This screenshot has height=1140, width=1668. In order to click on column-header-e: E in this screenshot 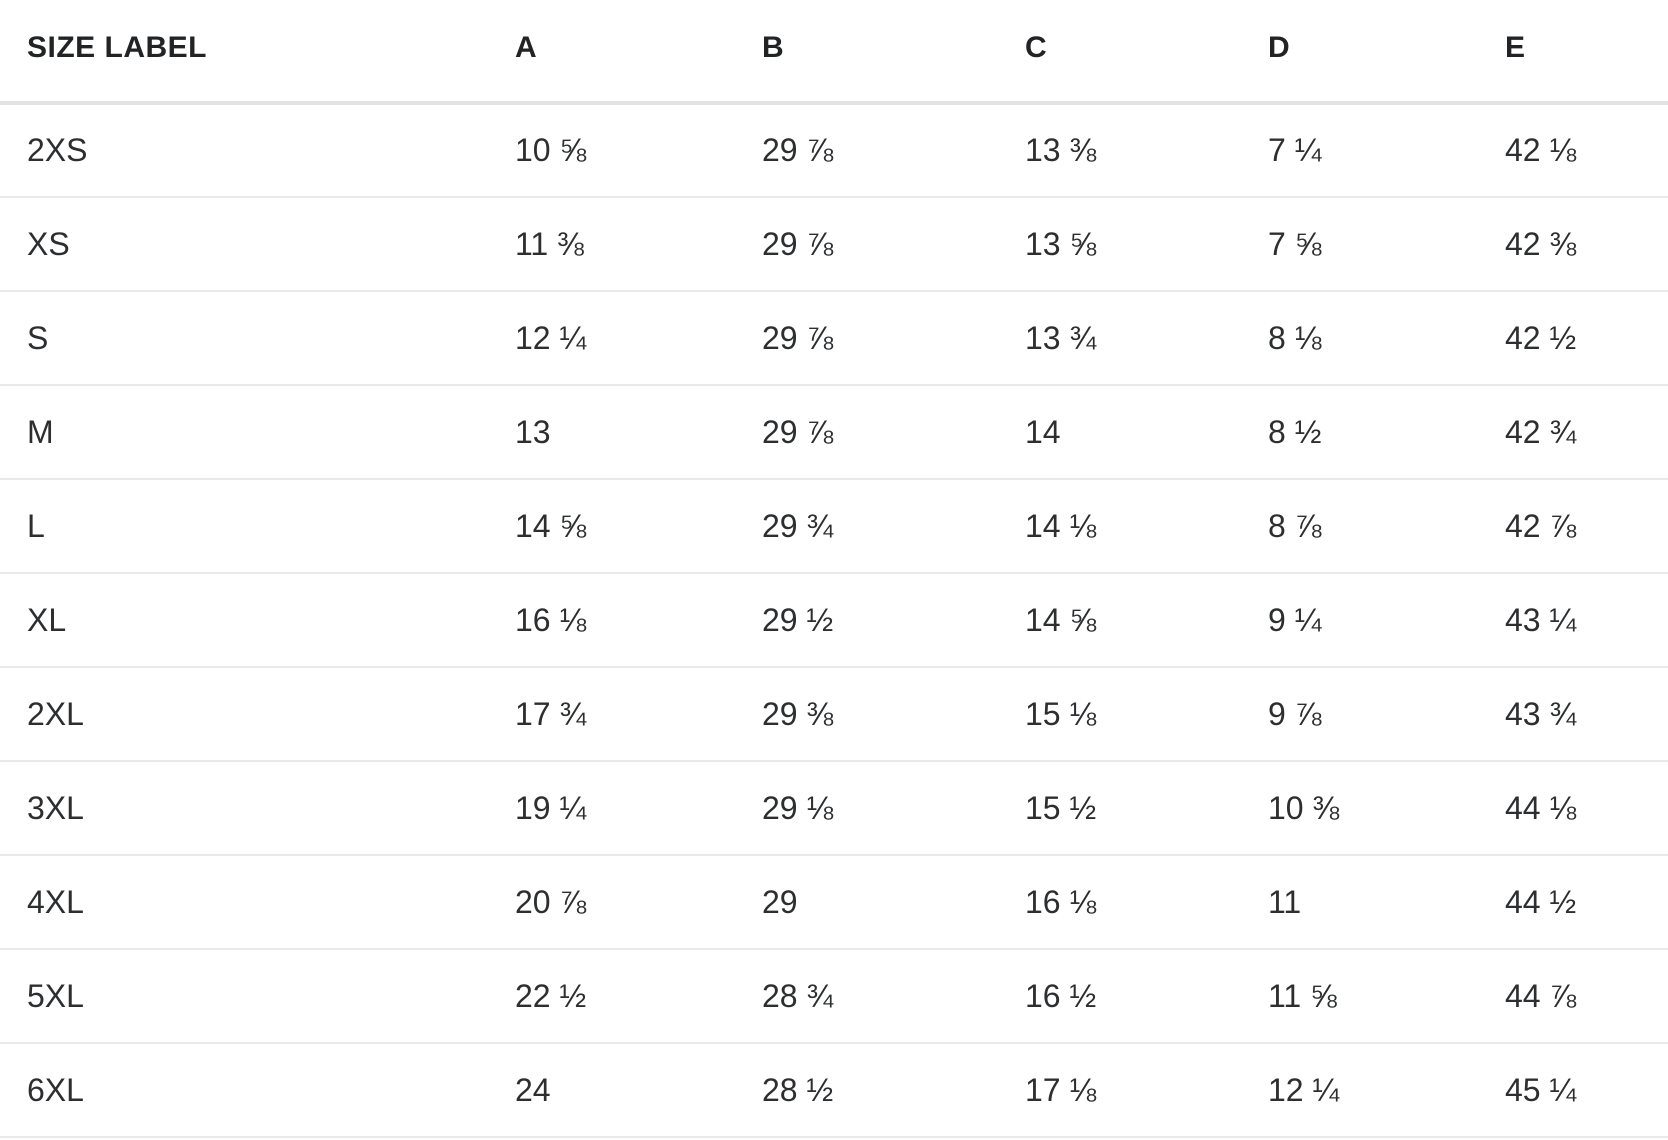, I will do `click(1573, 52)`.